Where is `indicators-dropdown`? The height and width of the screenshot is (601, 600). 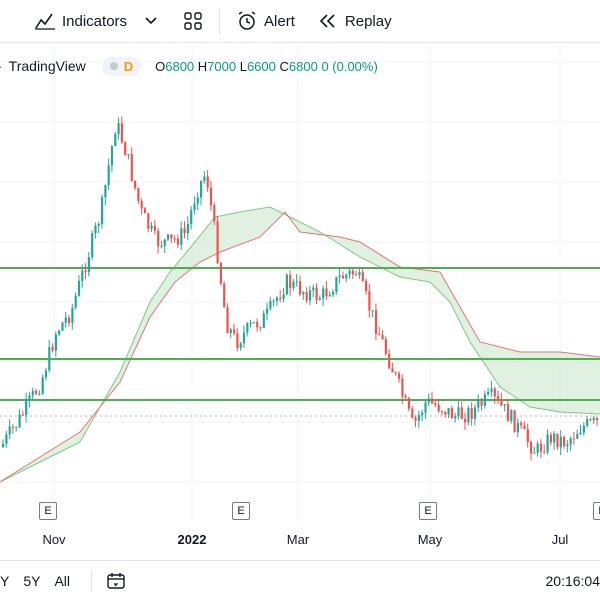
indicators-dropdown is located at coordinates (154, 21).